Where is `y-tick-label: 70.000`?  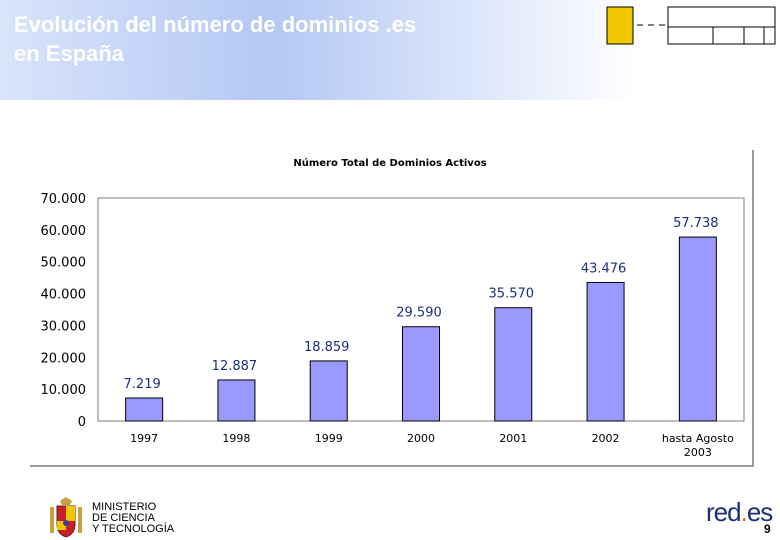 y-tick-label: 70.000 is located at coordinates (64, 199).